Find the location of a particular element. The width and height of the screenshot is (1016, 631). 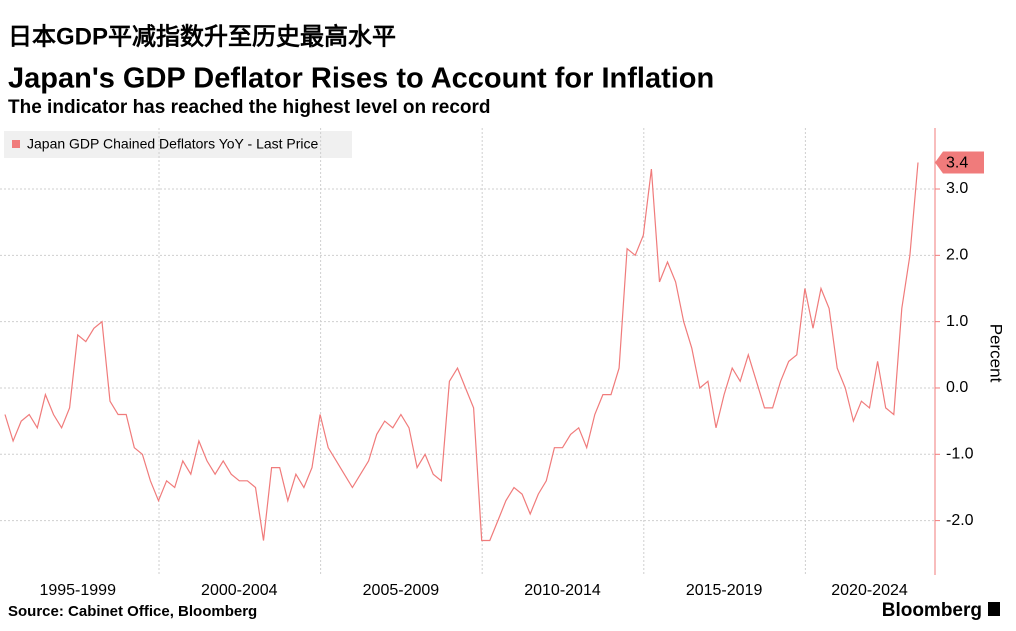

x-tick-label: 2020-2024 is located at coordinates (869, 590).